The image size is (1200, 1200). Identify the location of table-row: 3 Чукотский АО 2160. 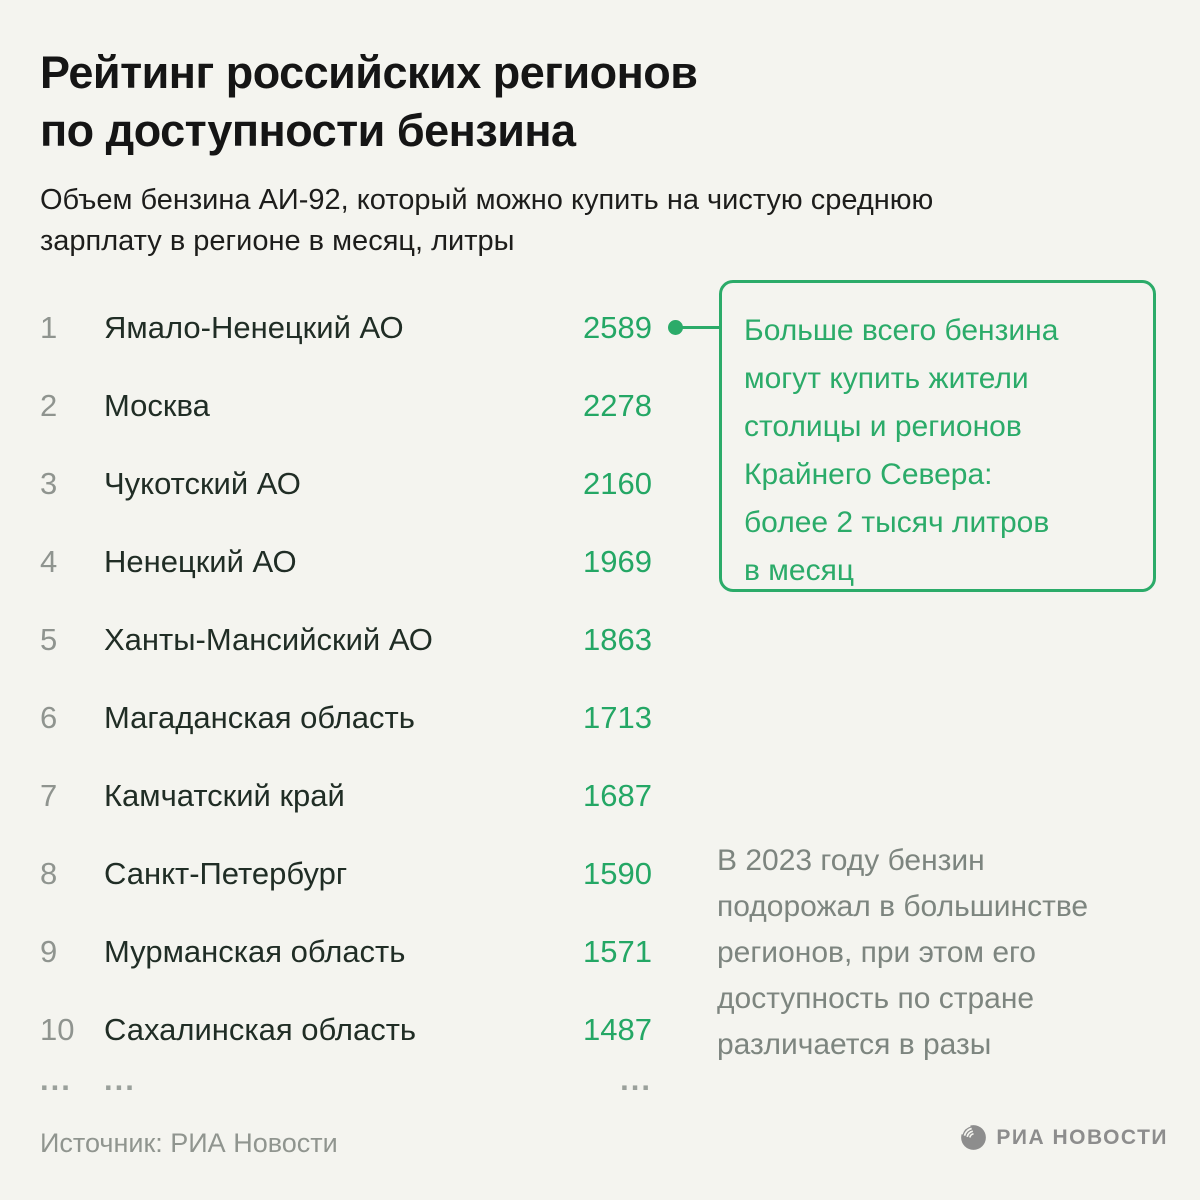
(346, 484).